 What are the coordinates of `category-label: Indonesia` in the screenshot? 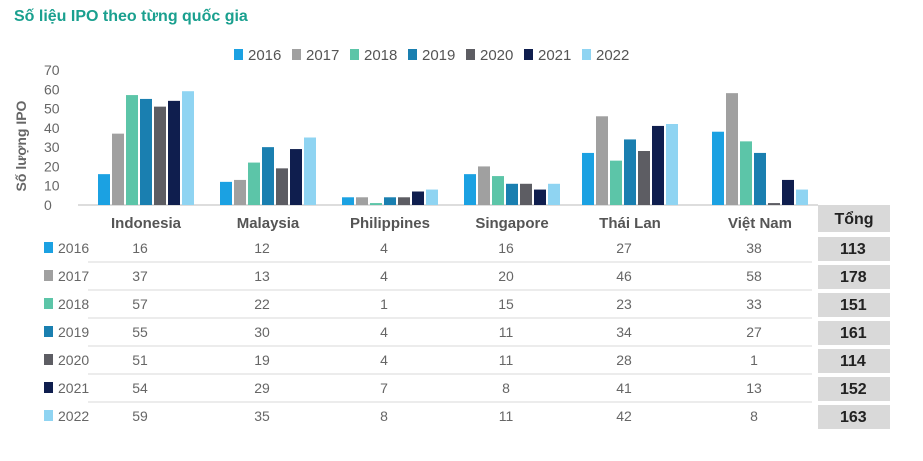 It's located at (146, 223).